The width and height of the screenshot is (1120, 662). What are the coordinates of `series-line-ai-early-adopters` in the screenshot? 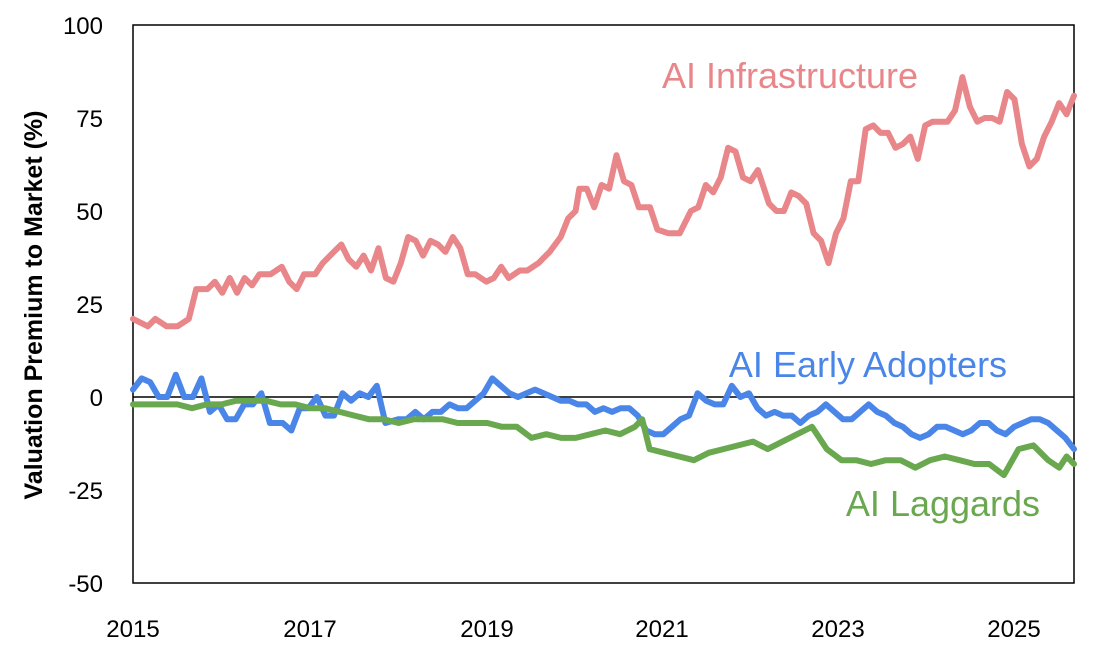 It's located at (603, 412).